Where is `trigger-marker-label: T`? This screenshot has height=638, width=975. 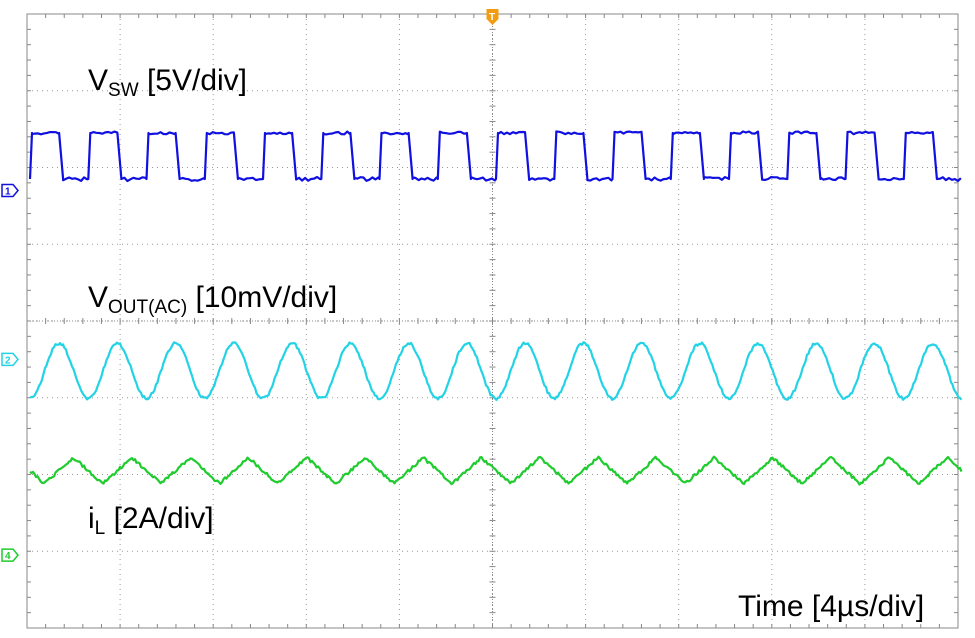 trigger-marker-label: T is located at coordinates (492, 17).